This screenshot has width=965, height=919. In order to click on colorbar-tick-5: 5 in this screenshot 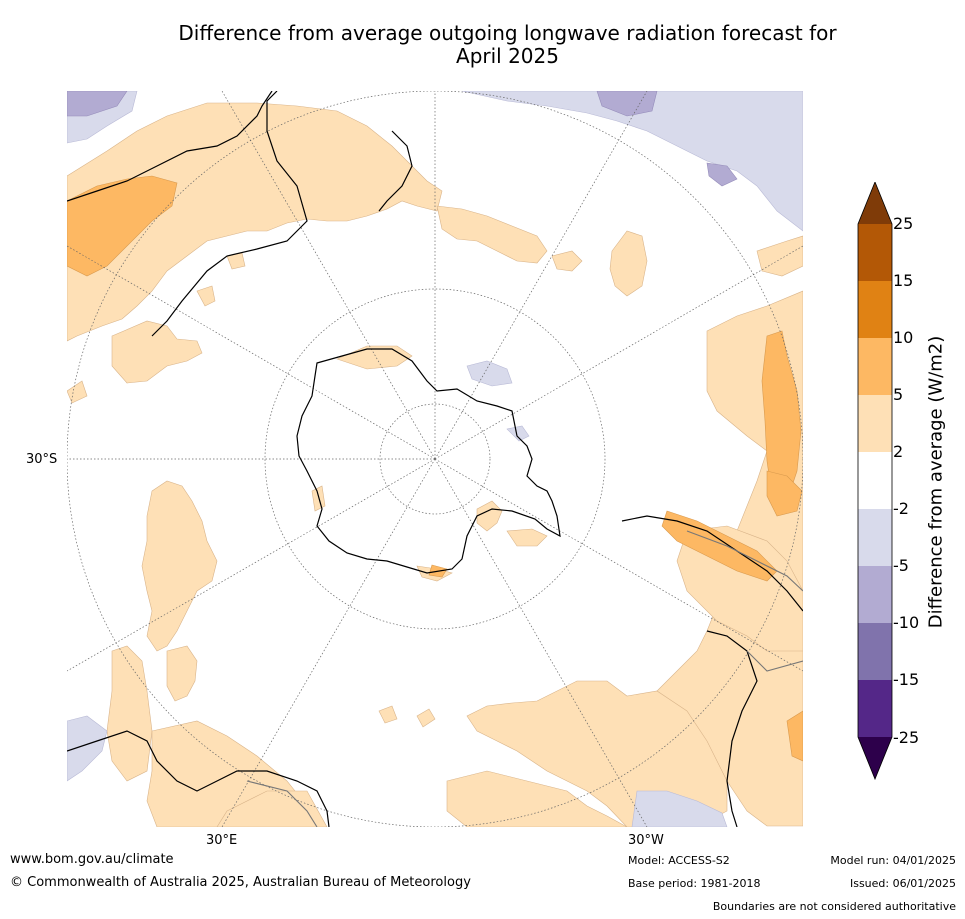, I will do `click(898, 394)`.